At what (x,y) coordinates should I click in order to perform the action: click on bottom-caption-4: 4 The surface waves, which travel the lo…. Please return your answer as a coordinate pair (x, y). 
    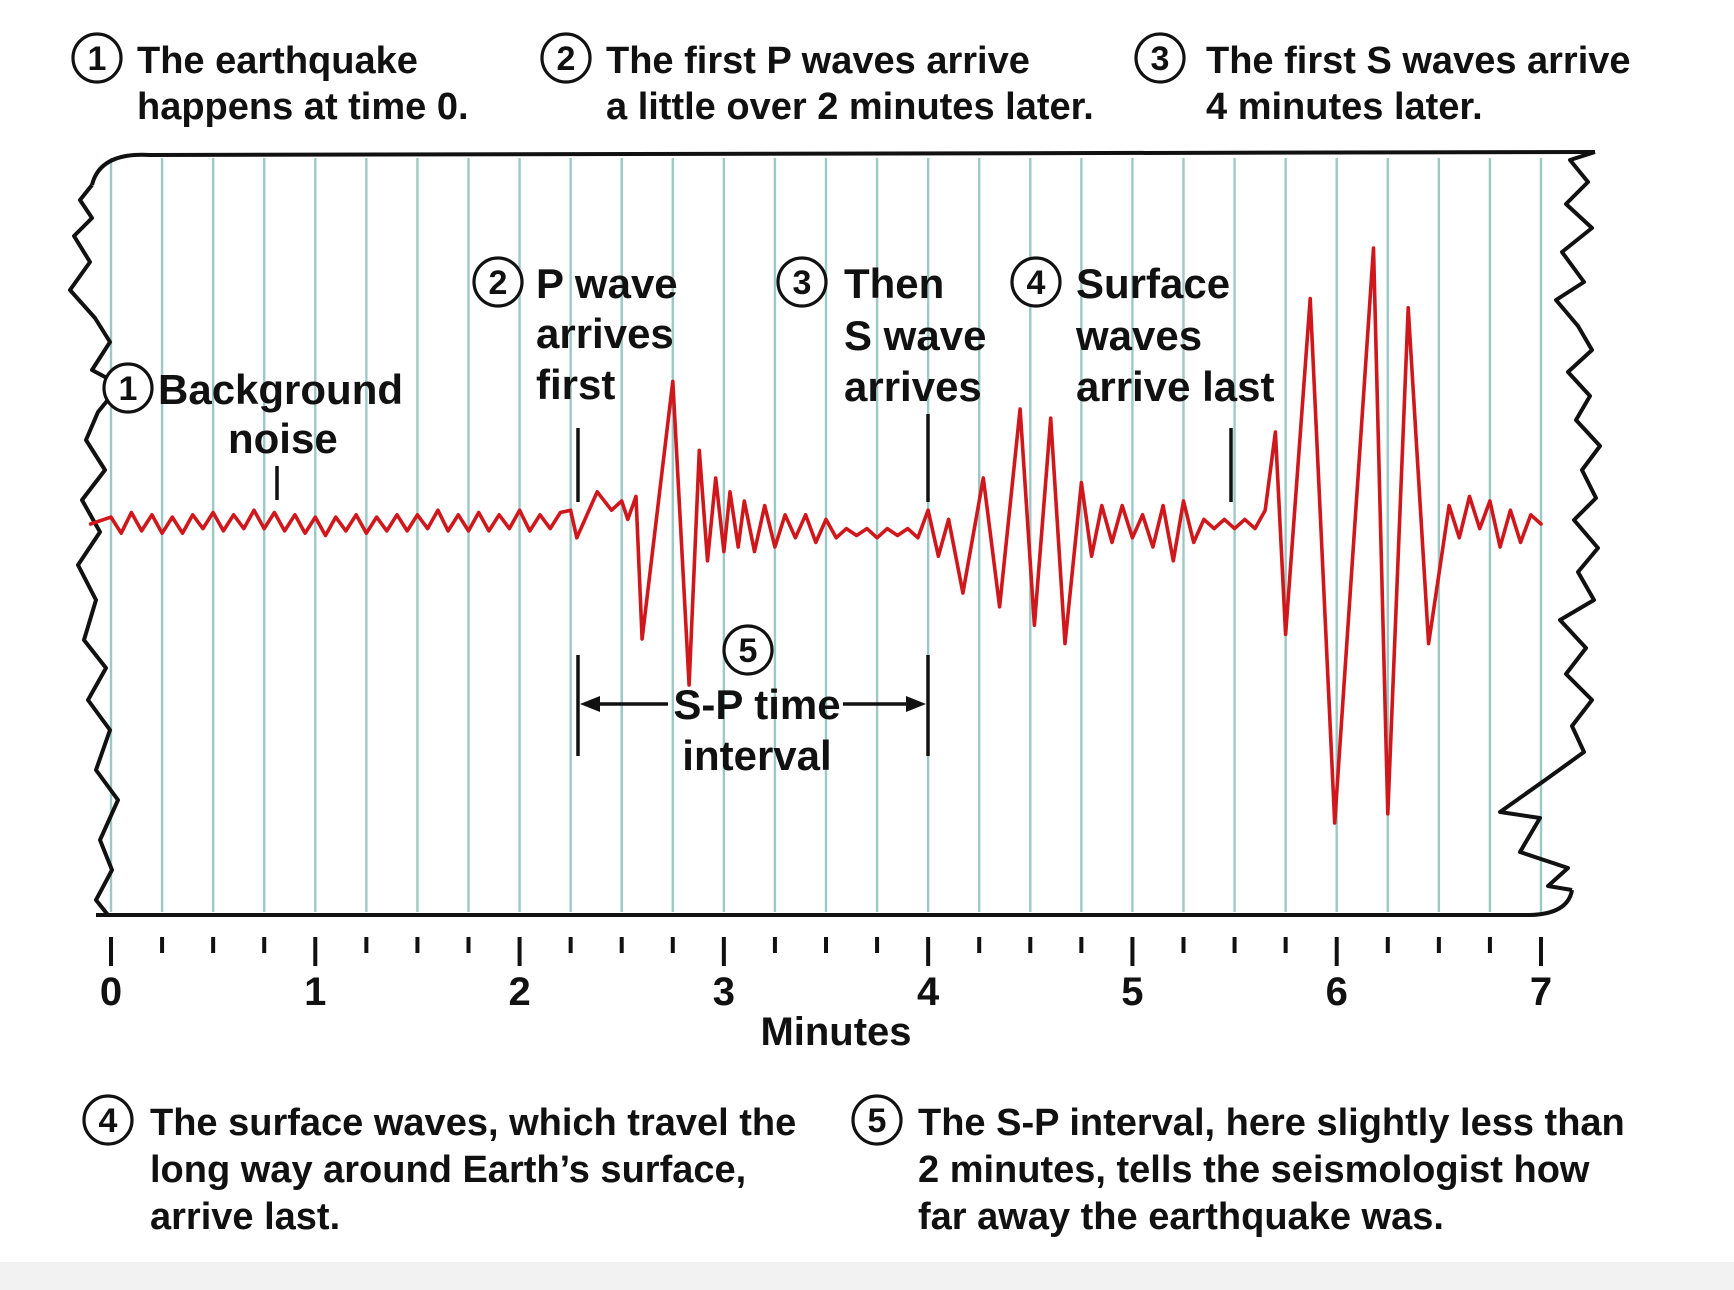
    Looking at the image, I should click on (439, 1166).